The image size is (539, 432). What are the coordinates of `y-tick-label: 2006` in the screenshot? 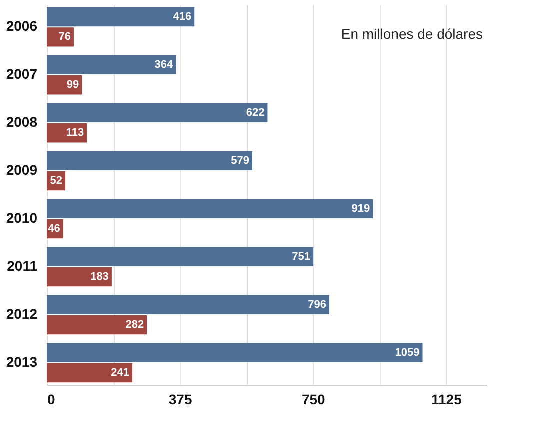 It's located at (22, 26).